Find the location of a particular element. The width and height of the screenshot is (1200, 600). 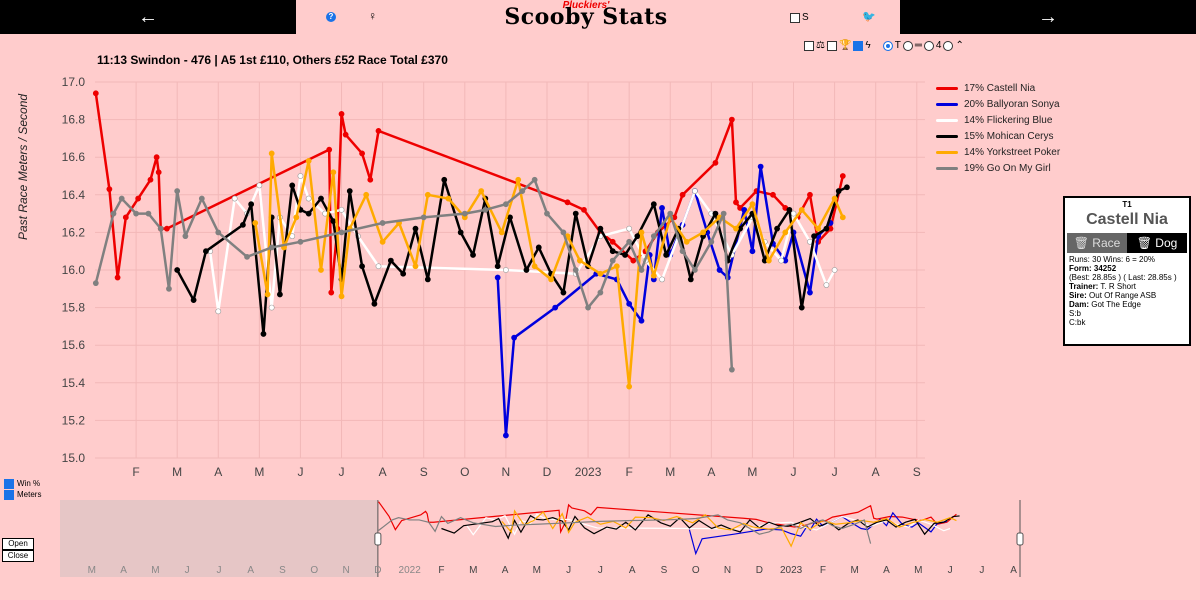

legend-item: 19% Go On My Girl is located at coordinates (998, 168).